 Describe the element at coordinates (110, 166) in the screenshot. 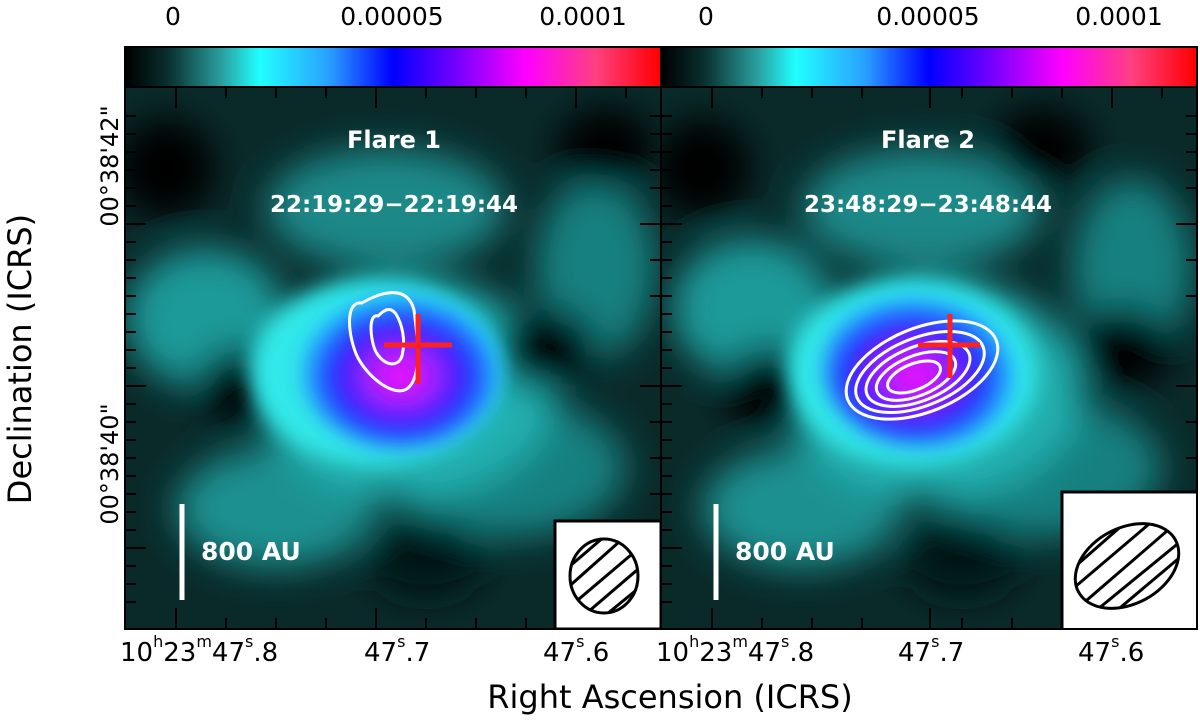

I see `y-tick-label: 00°38'42"` at that location.